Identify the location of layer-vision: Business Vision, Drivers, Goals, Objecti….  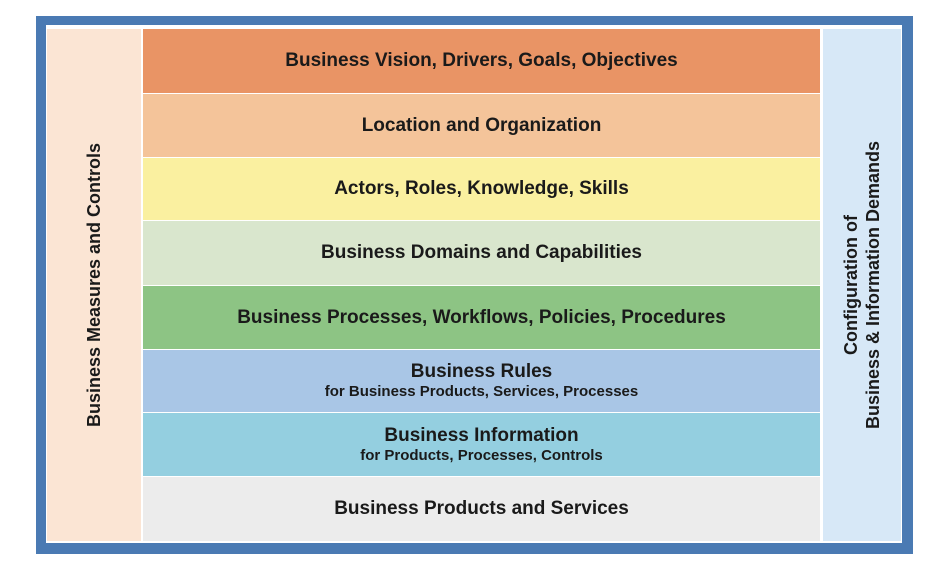
(481, 61).